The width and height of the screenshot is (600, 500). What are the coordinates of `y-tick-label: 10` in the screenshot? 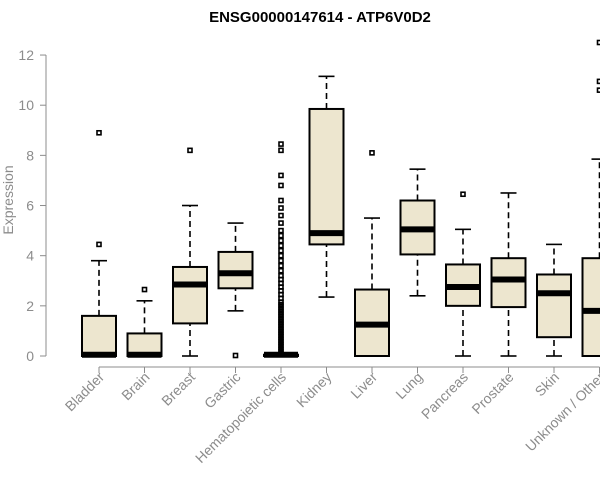 It's located at (26, 105).